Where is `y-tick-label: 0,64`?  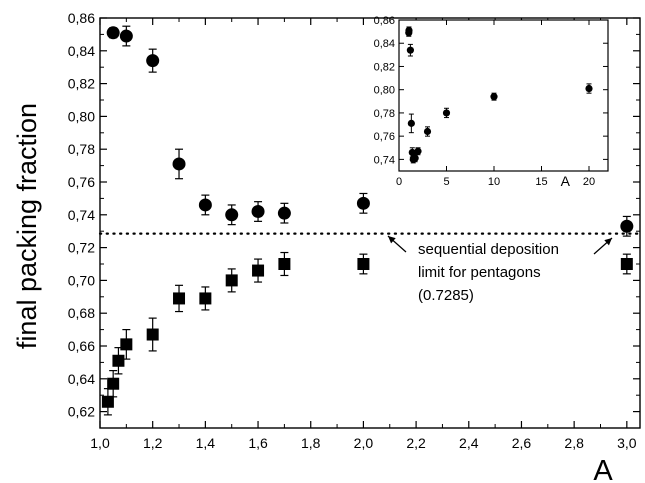 y-tick-label: 0,64 is located at coordinates (81, 379).